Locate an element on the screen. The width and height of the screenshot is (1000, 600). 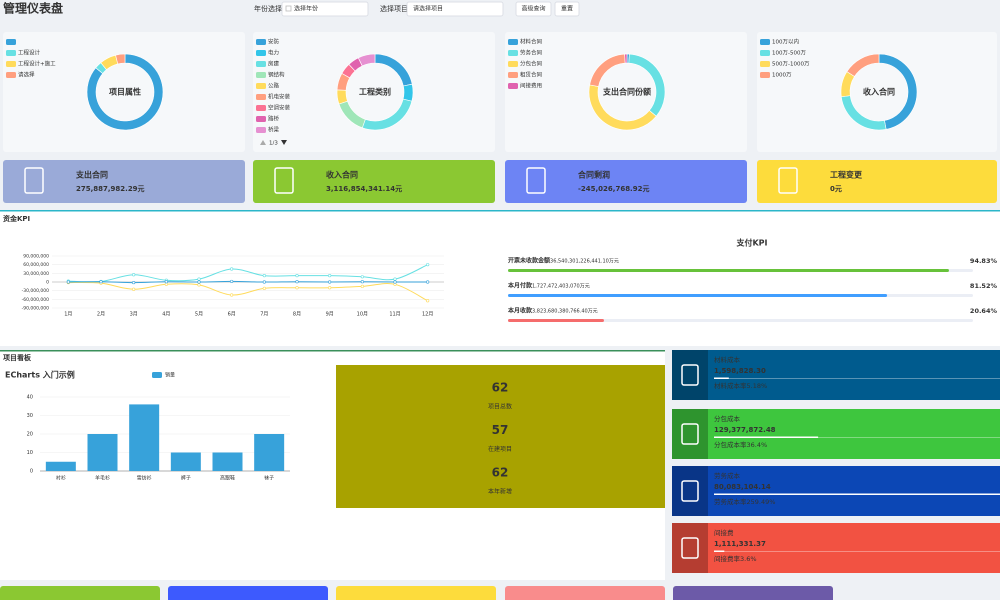
search-button is located at coordinates (533, 9).